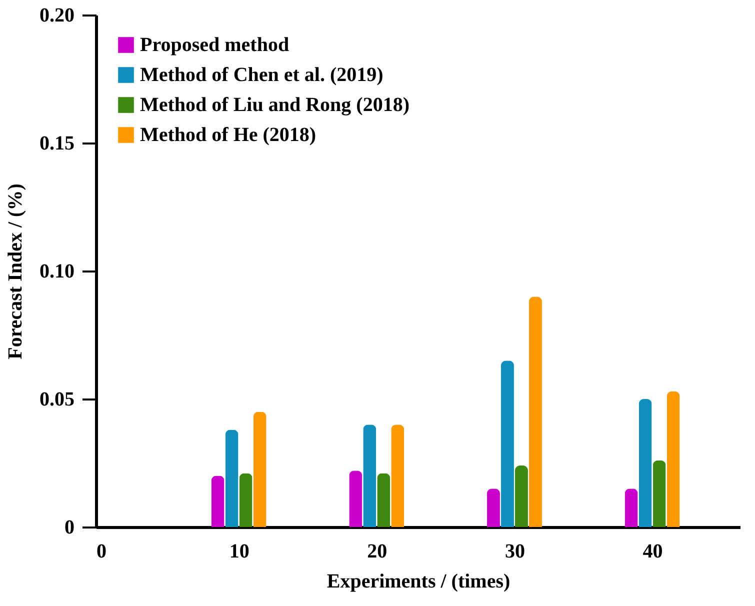  What do you see at coordinates (418, 581) in the screenshot?
I see `x-axis-title: Experiments / (times)` at bounding box center [418, 581].